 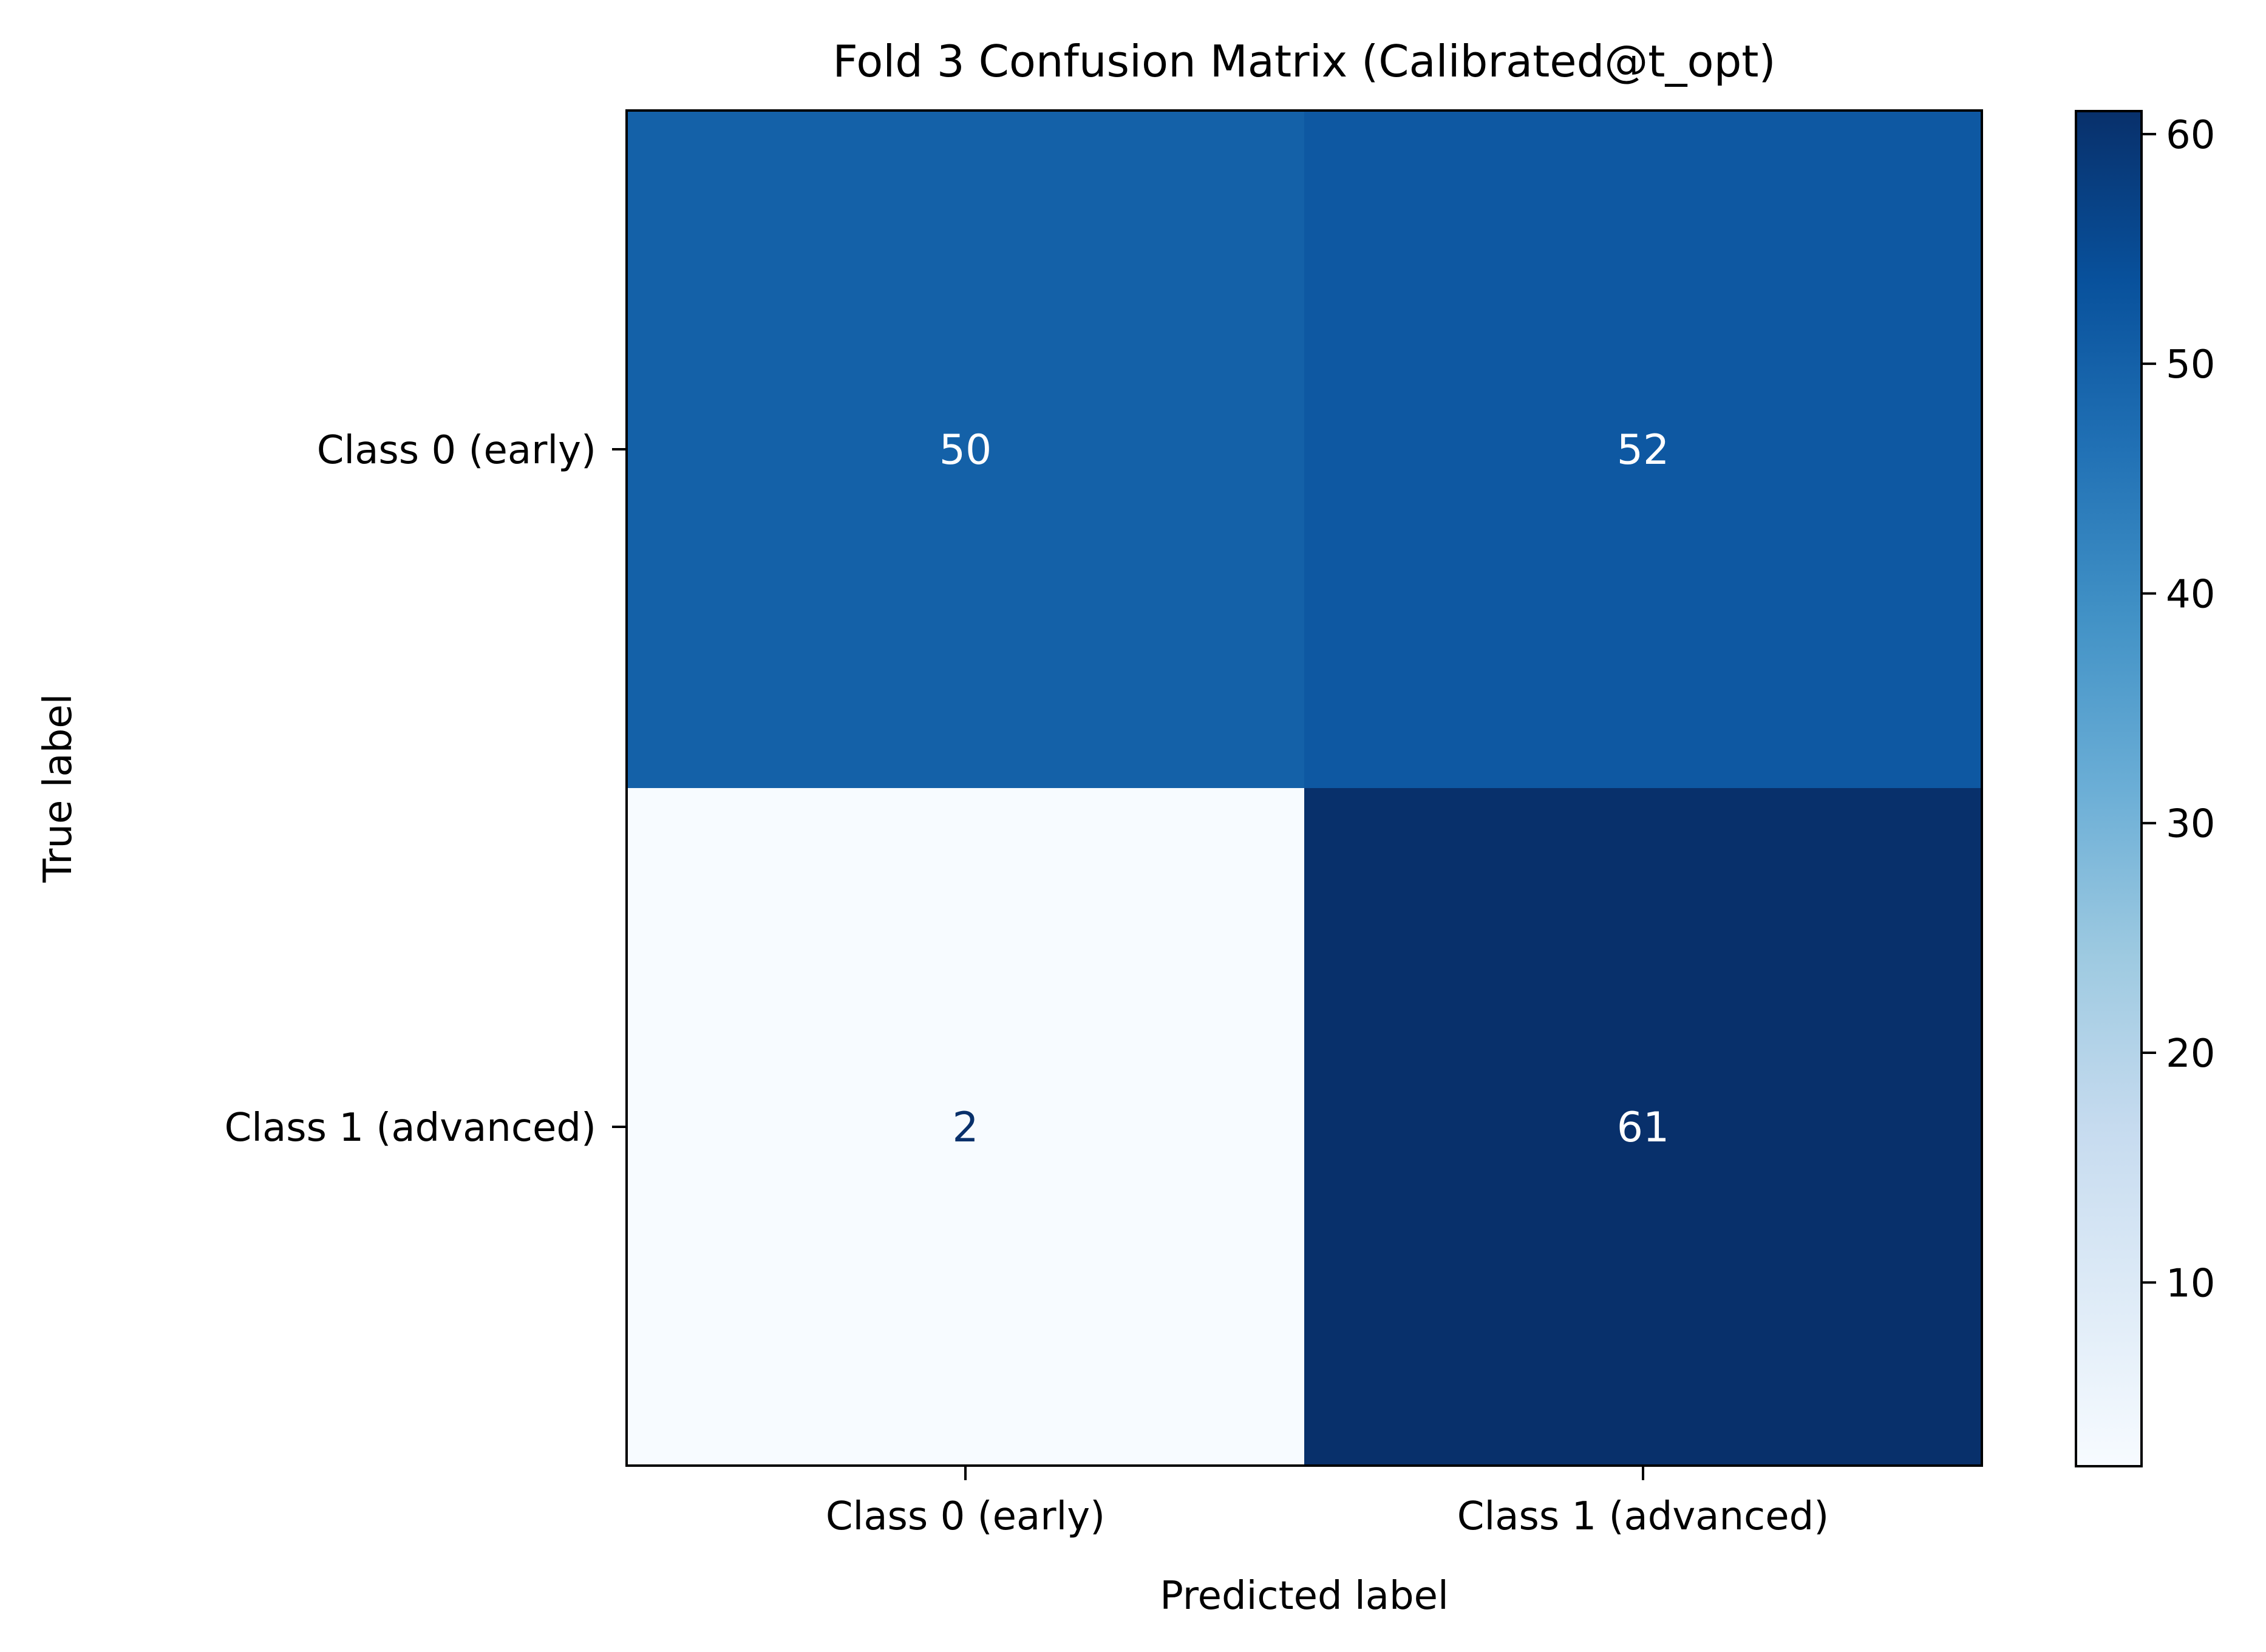 What do you see at coordinates (1304, 1596) in the screenshot?
I see `x-axis-label: Predicted label` at bounding box center [1304, 1596].